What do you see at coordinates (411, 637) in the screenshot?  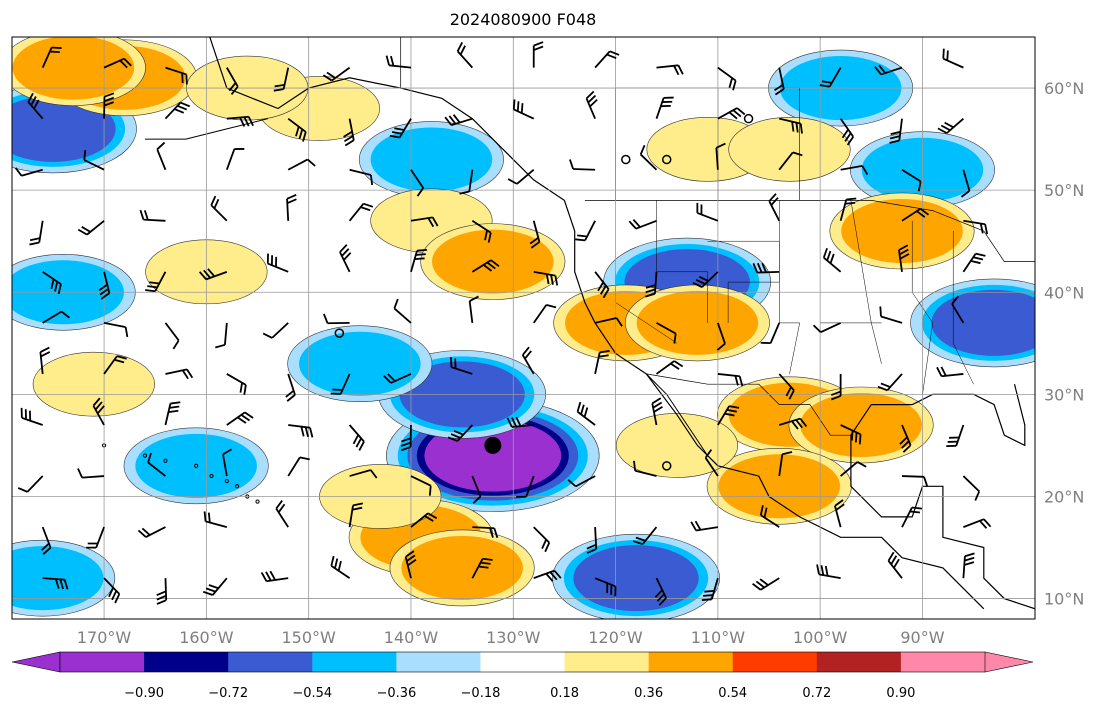 I see `lon-label-3: 140°W` at bounding box center [411, 637].